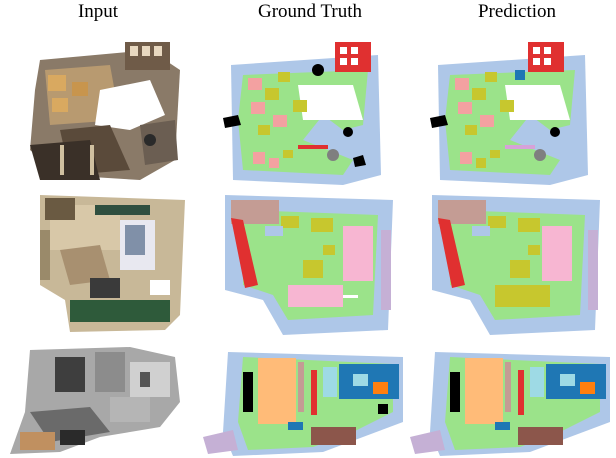 The image size is (616, 458). What do you see at coordinates (303, 265) in the screenshot?
I see `row2-ground-truth-panel` at bounding box center [303, 265].